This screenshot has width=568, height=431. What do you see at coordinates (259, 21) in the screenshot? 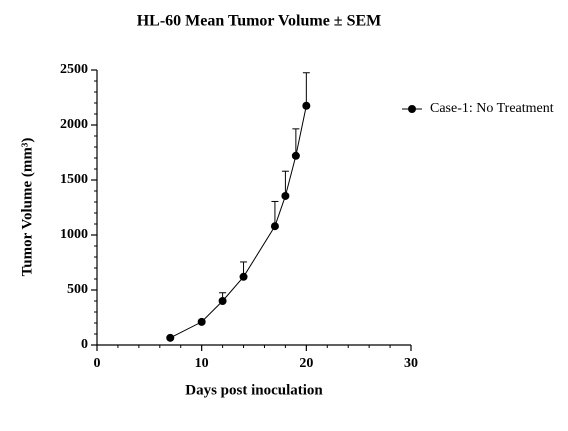
I see `chart-title: HL-60 Mean Tumor Volume ± SEM` at bounding box center [259, 21].